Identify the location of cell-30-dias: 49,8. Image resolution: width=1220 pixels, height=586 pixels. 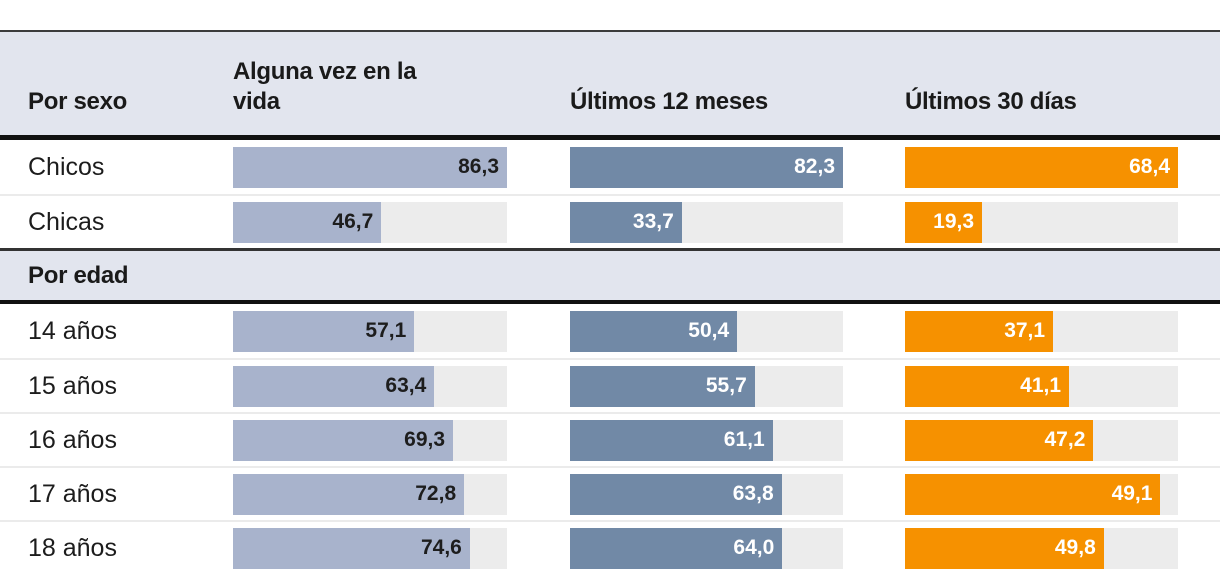
(1062, 548).